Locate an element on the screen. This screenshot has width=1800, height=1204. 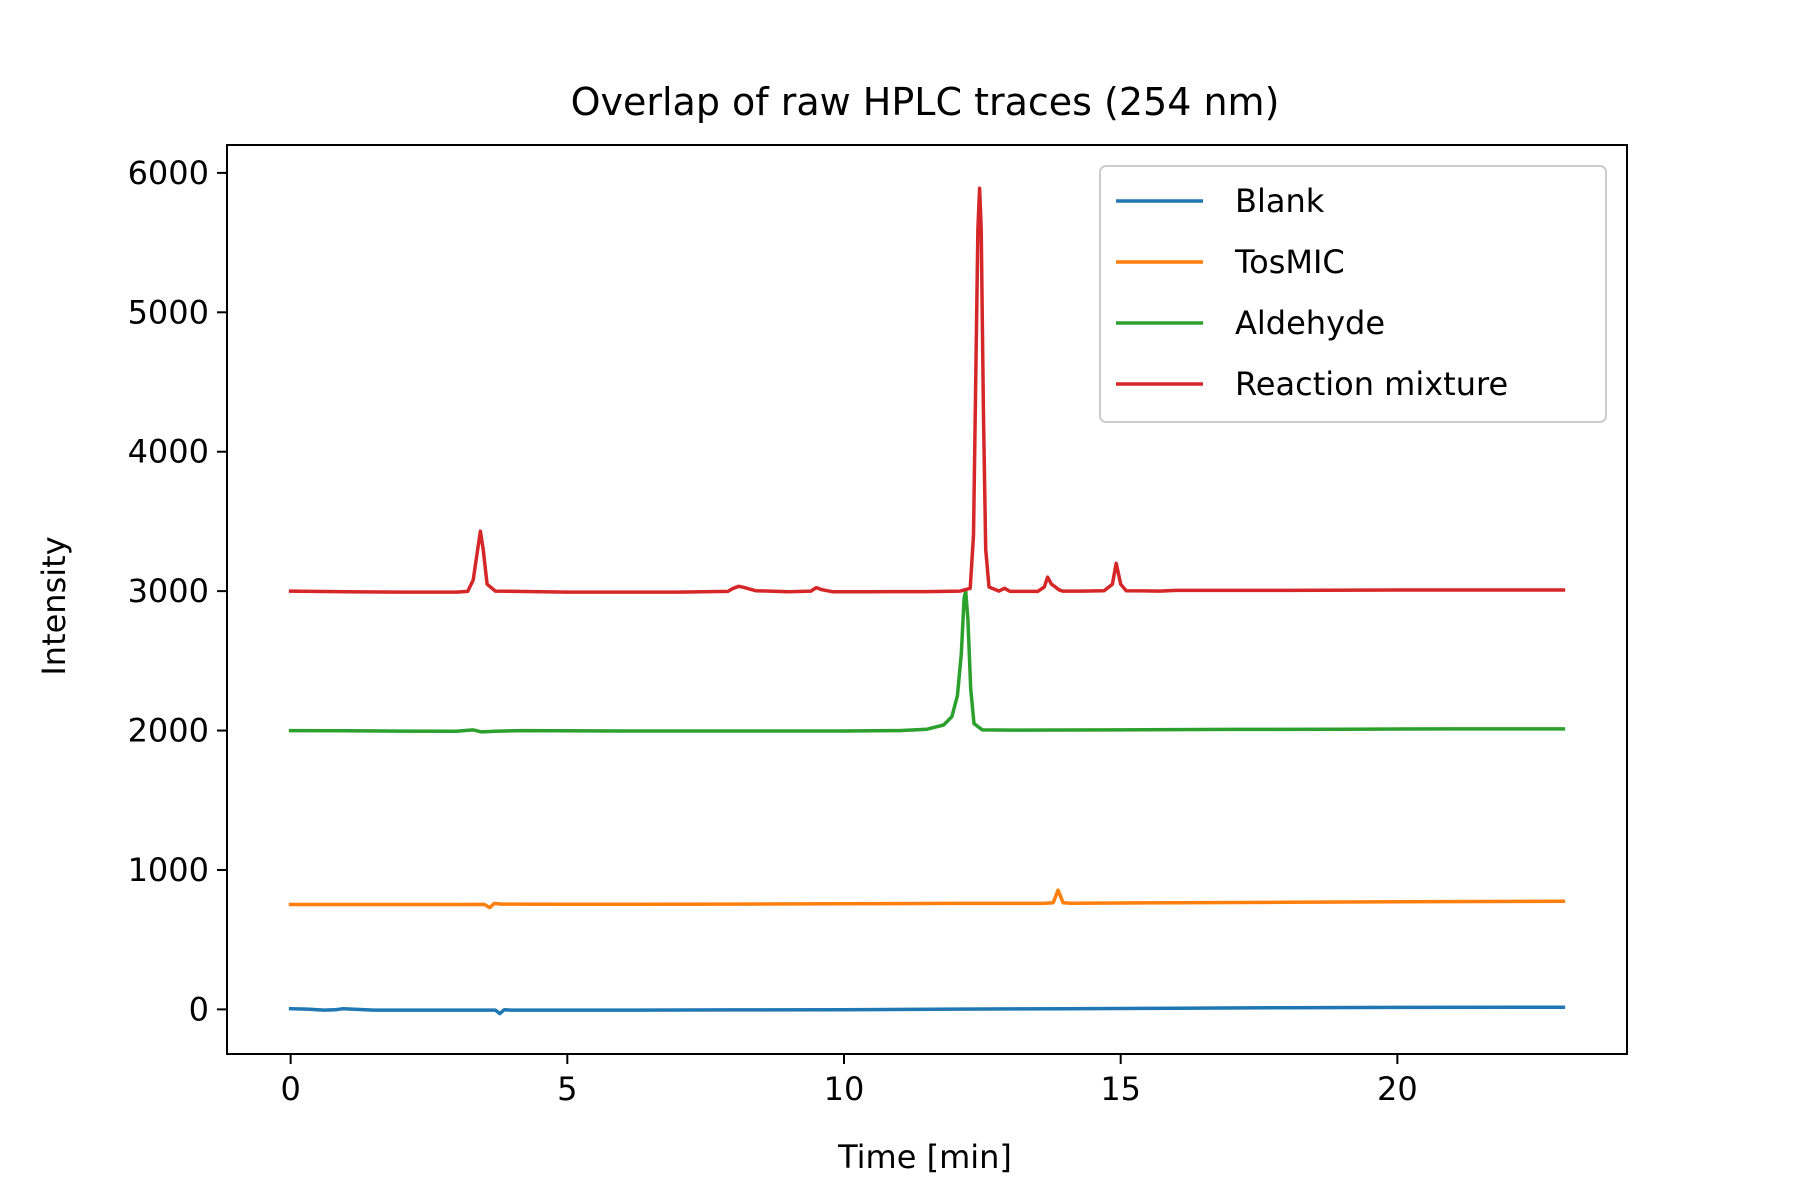
chart-title: Overlap of raw HPLC traces (254 nm) is located at coordinates (925, 102).